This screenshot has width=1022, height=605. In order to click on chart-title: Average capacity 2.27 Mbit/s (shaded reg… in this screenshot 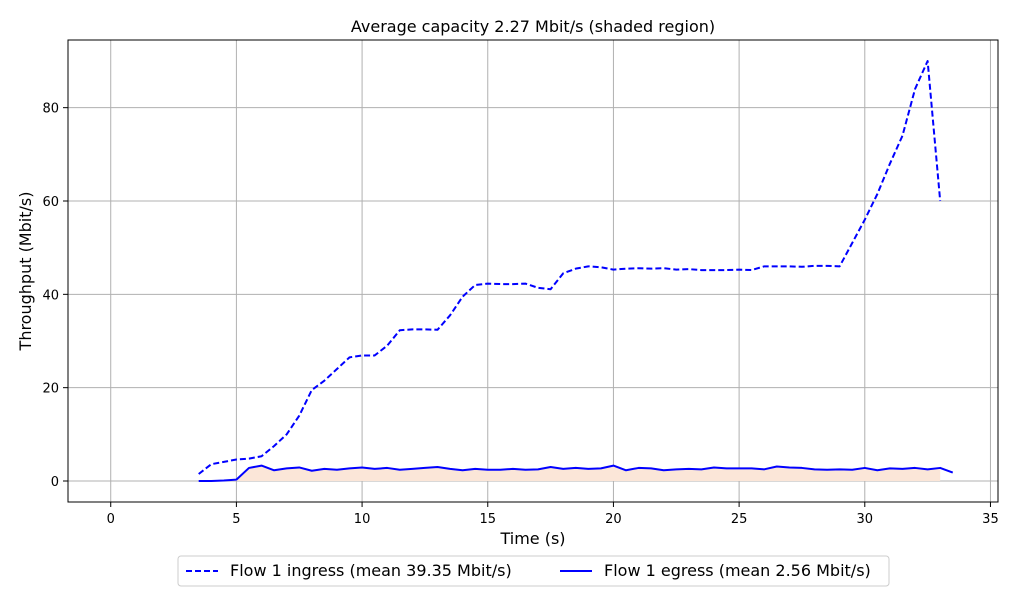, I will do `click(533, 26)`.